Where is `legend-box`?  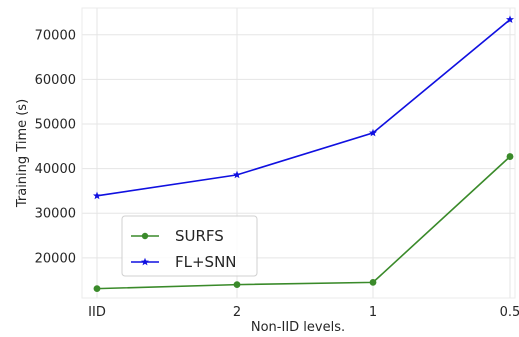
legend-box is located at coordinates (189, 246).